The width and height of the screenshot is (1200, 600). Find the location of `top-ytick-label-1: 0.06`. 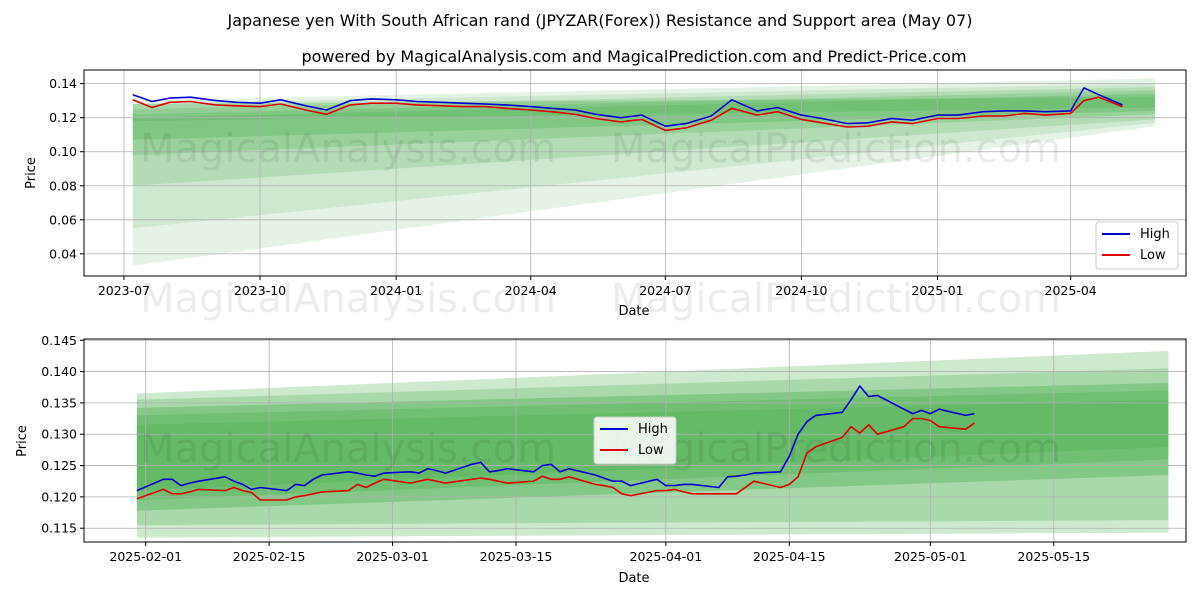

top-ytick-label-1: 0.06 is located at coordinates (63, 219).